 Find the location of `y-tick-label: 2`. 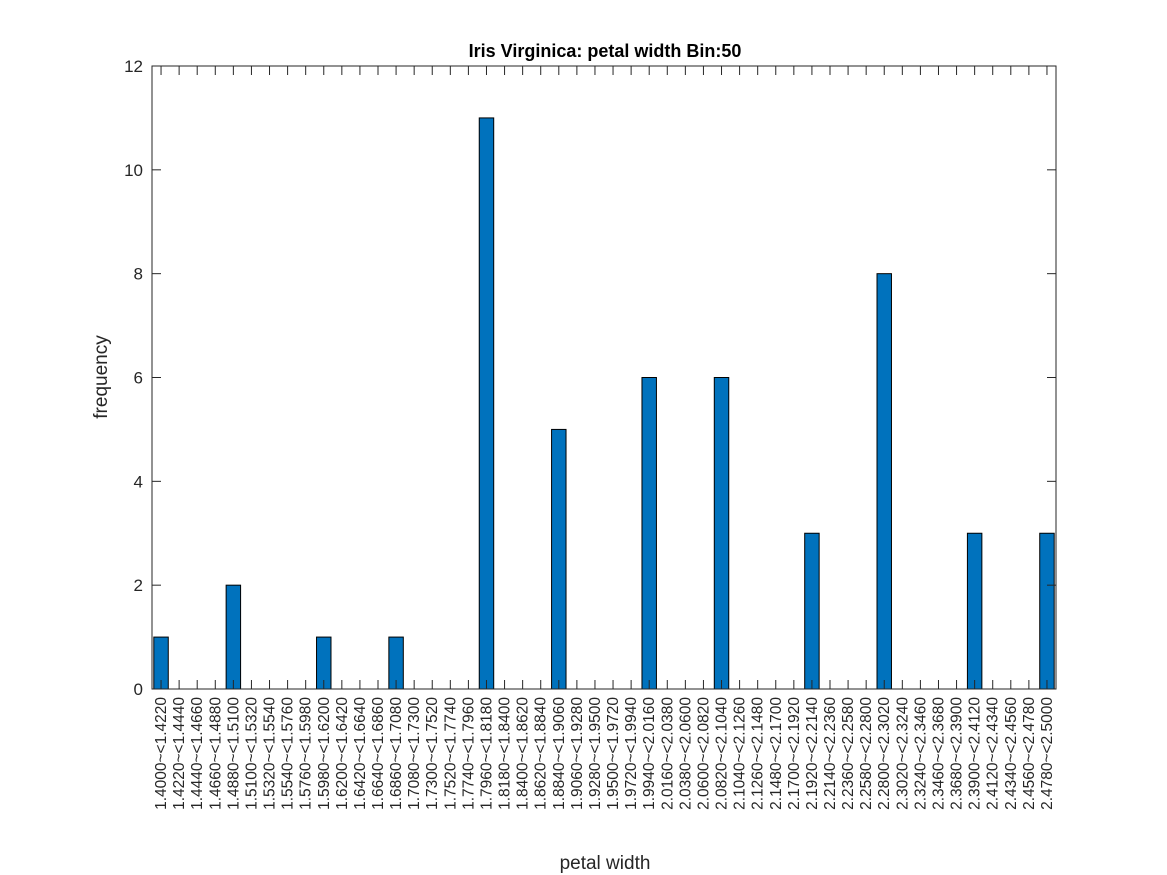

y-tick-label: 2 is located at coordinates (138, 585).